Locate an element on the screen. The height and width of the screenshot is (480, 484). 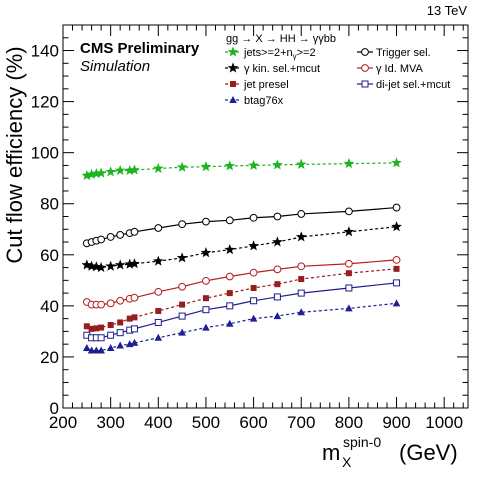
legend-label: jet presel is located at coordinates (266, 85).